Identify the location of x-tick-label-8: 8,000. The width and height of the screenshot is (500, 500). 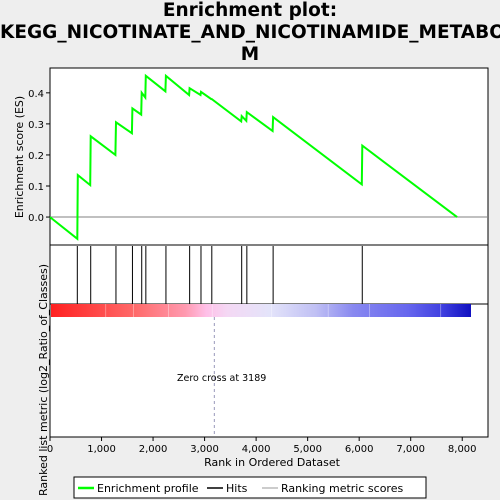
(462, 449).